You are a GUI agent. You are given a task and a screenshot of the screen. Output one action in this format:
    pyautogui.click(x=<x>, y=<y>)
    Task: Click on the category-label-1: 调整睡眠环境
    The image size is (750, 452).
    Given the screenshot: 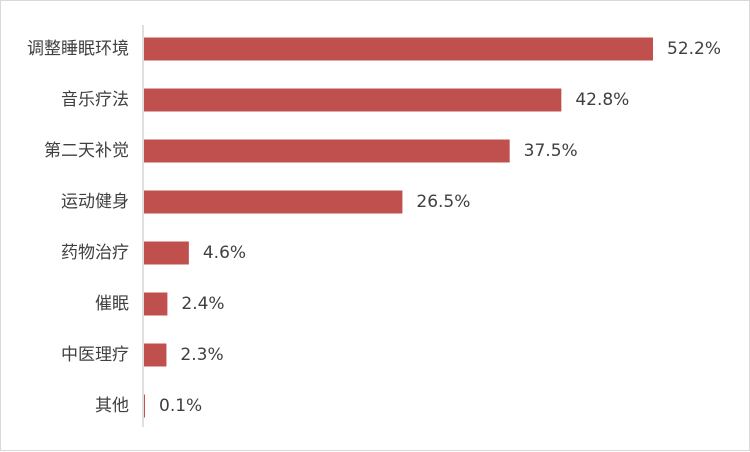 What is the action you would take?
    pyautogui.click(x=78, y=49)
    